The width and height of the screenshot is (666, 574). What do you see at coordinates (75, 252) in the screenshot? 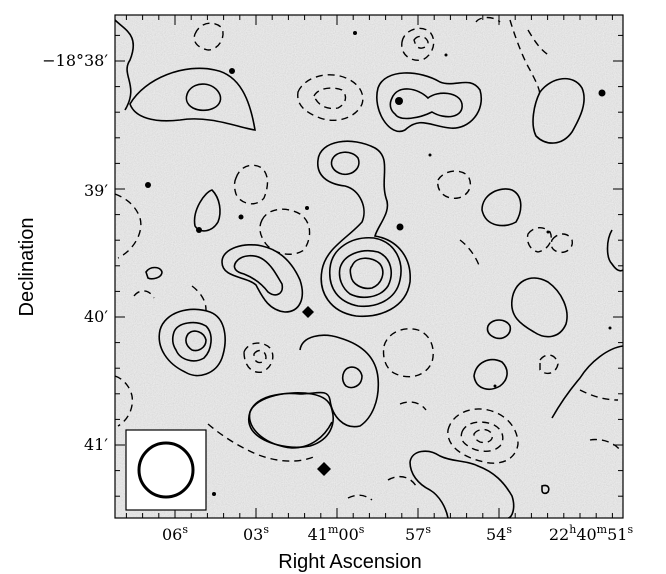
I see `y-tick-labels: −18°38′ 39′ 40′ 41′` at bounding box center [75, 252].